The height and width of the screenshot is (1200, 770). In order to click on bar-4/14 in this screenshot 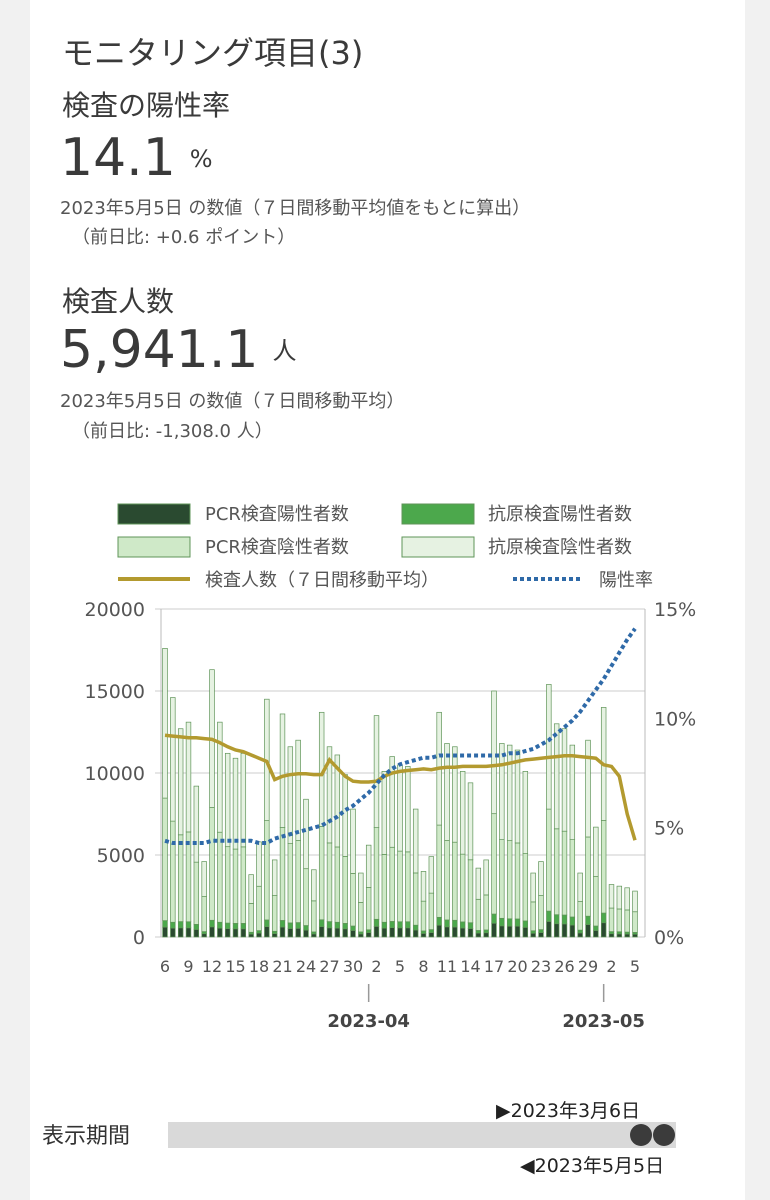, I will do `click(470, 860)`.